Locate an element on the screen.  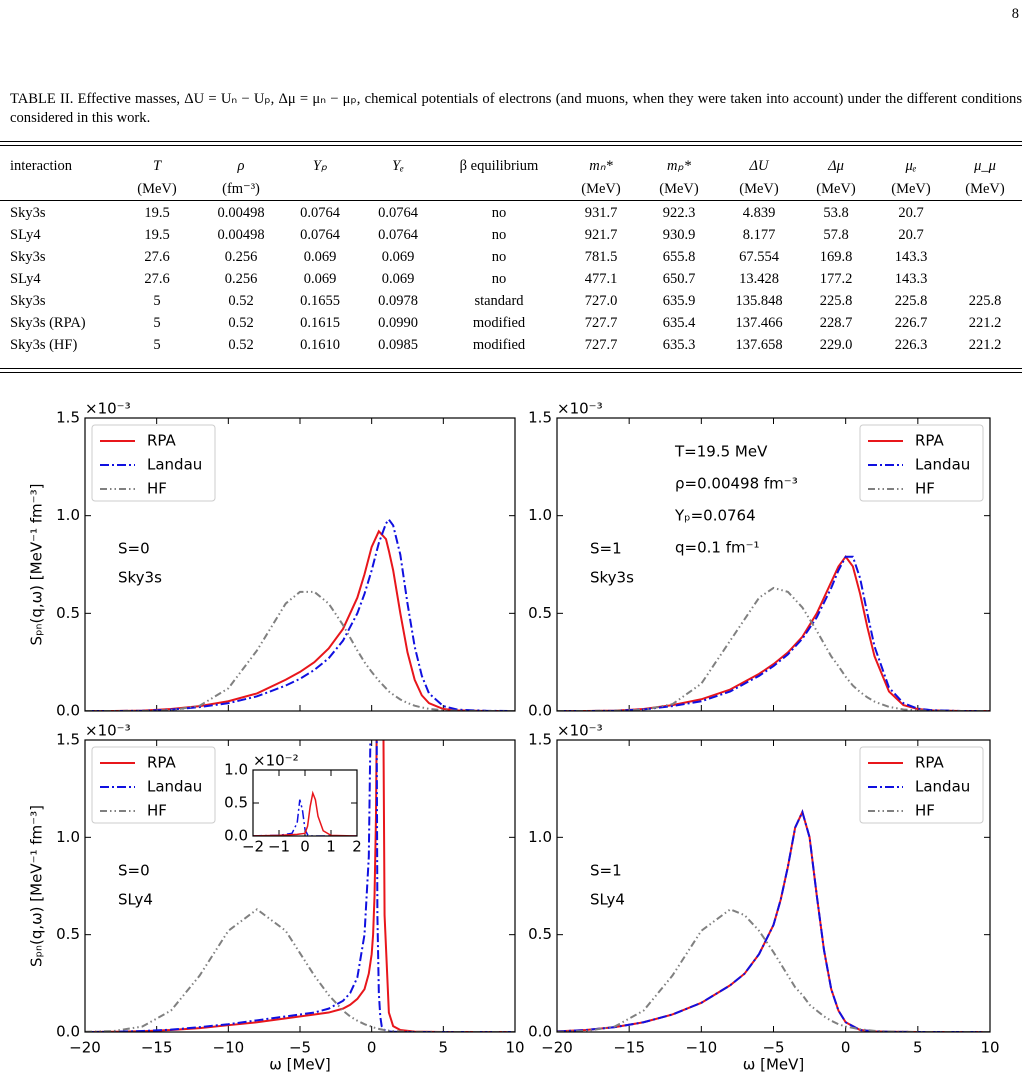
legend-label: Landau is located at coordinates (174, 465).